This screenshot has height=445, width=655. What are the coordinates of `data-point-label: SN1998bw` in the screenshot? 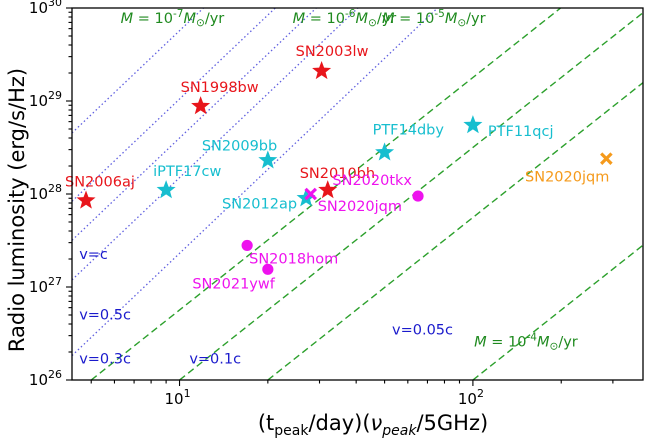 It's located at (220, 88).